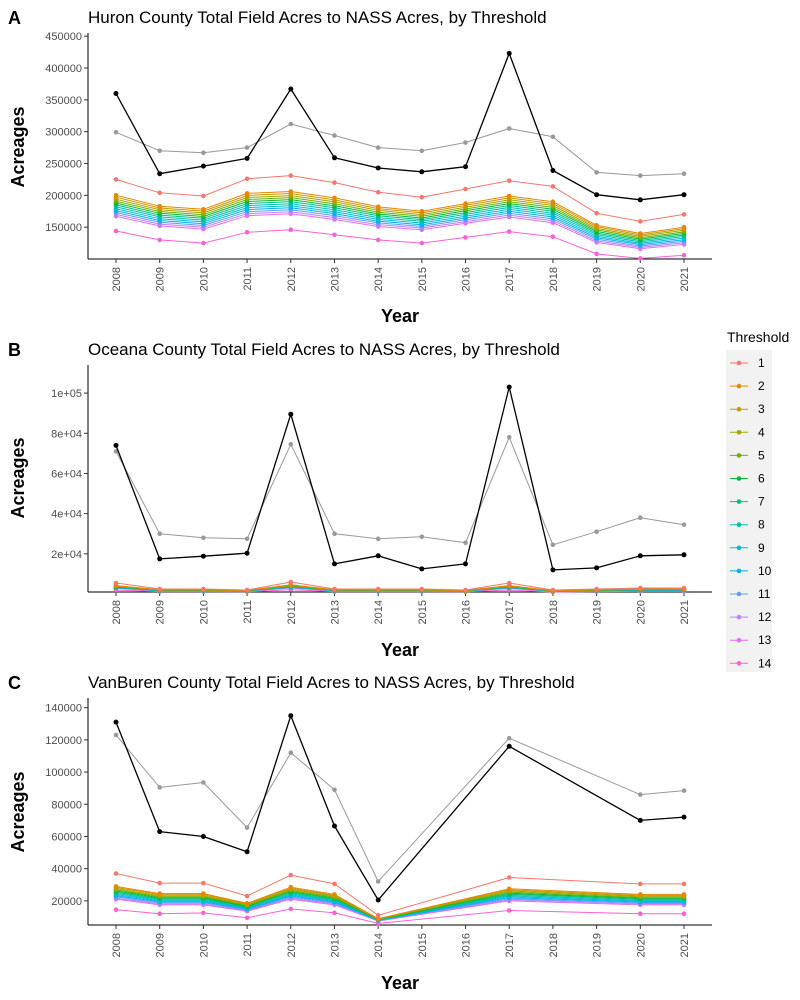 The width and height of the screenshot is (800, 1000). Describe the element at coordinates (66, 474) in the screenshot. I see `y-tick-label: 6e+04` at that location.